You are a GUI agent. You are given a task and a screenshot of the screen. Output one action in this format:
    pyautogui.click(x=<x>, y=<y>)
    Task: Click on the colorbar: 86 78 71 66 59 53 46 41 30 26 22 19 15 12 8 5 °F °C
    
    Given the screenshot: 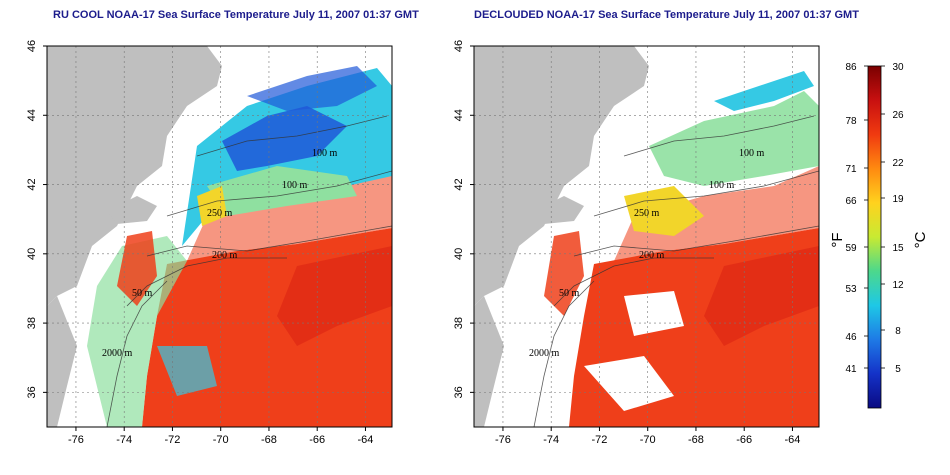 What is the action you would take?
    pyautogui.click(x=879, y=235)
    